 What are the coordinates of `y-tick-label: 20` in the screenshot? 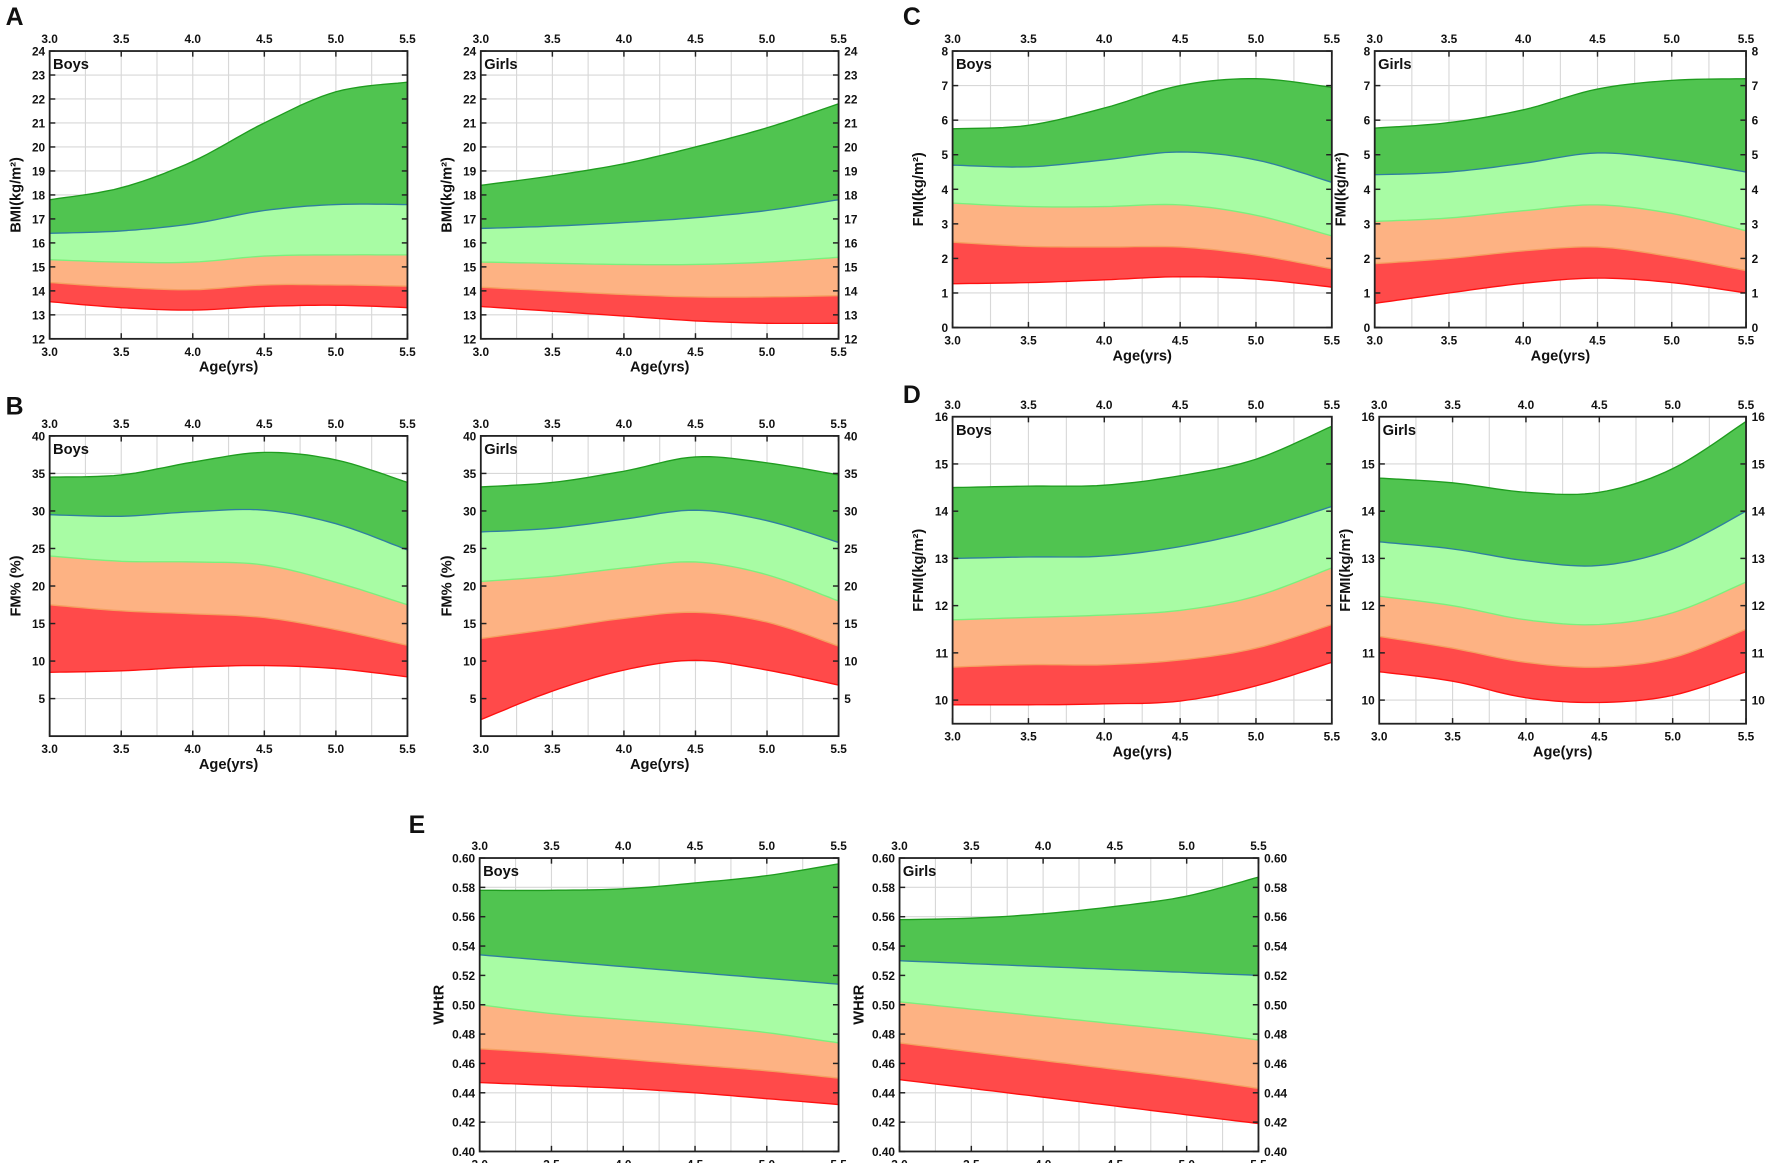 It's located at (470, 587).